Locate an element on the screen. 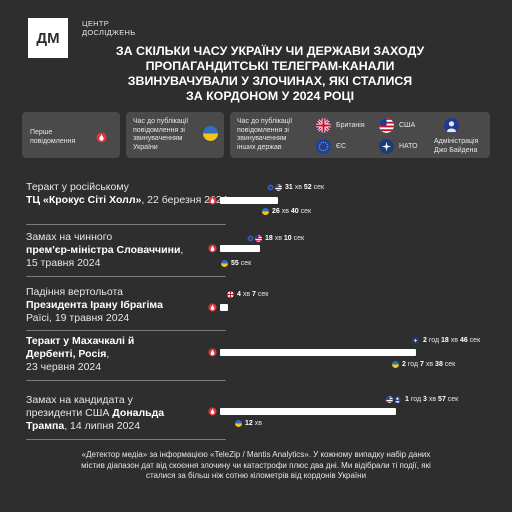 The image size is (512, 512). t: 46 is located at coordinates (463, 340).